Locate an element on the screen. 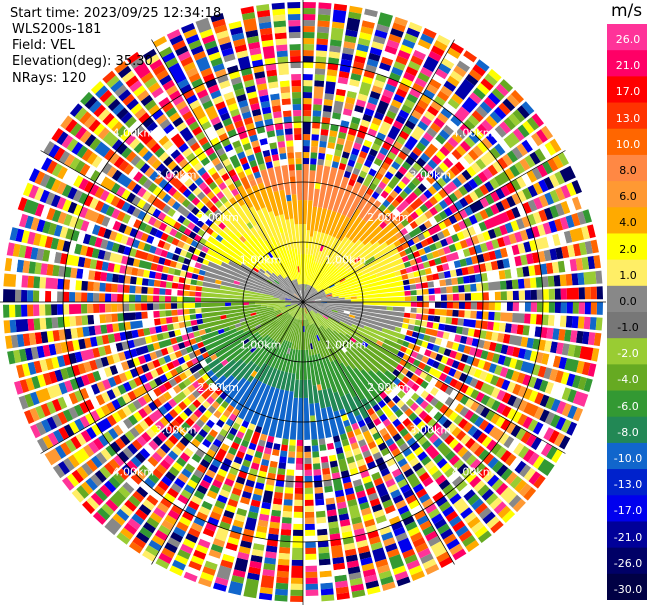 This screenshot has height=607, width=647. colorbar-tick-label: -10.0 is located at coordinates (628, 458).